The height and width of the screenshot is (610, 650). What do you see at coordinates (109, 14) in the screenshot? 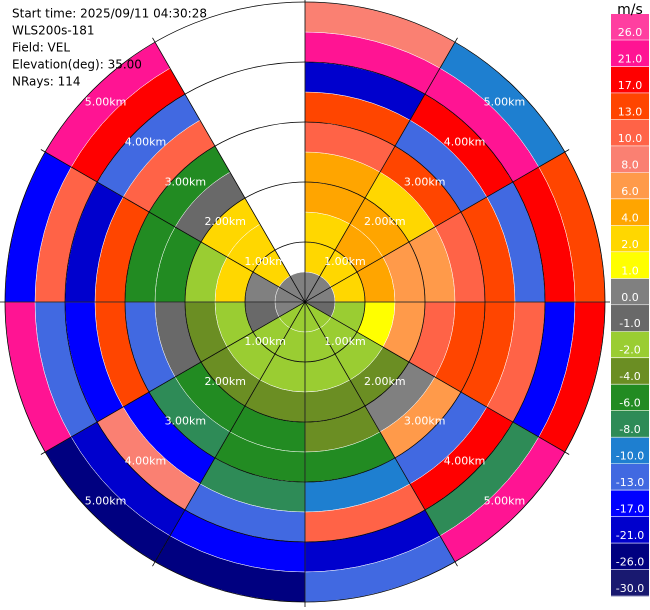
I see `header-line: Start time: 2025/09/11 04:30:28` at bounding box center [109, 14].